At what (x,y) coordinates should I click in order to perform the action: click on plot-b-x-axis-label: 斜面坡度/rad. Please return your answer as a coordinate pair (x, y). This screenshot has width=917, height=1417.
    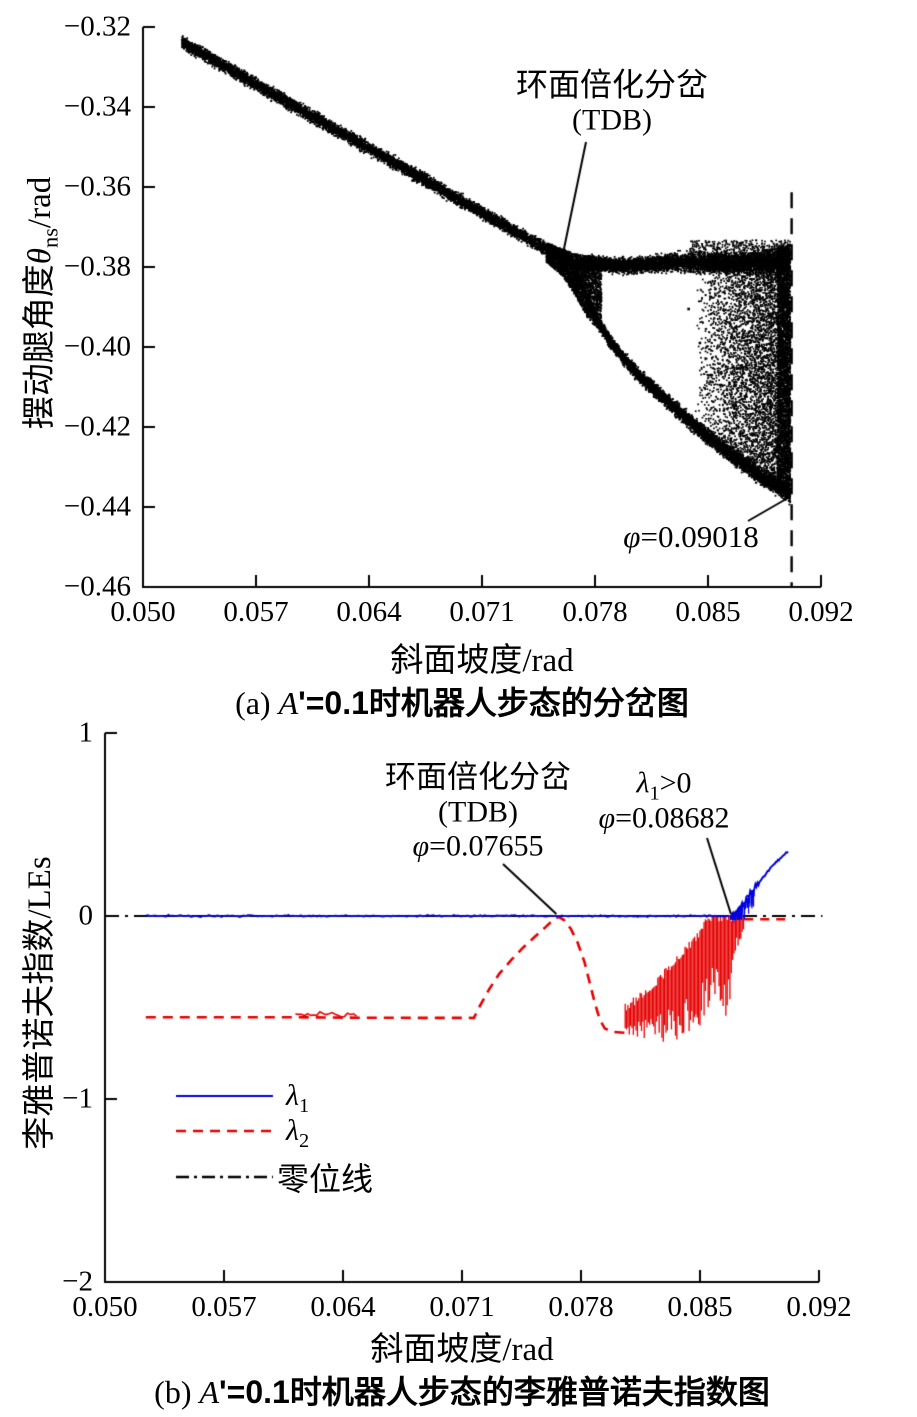
    Looking at the image, I should click on (462, 1350).